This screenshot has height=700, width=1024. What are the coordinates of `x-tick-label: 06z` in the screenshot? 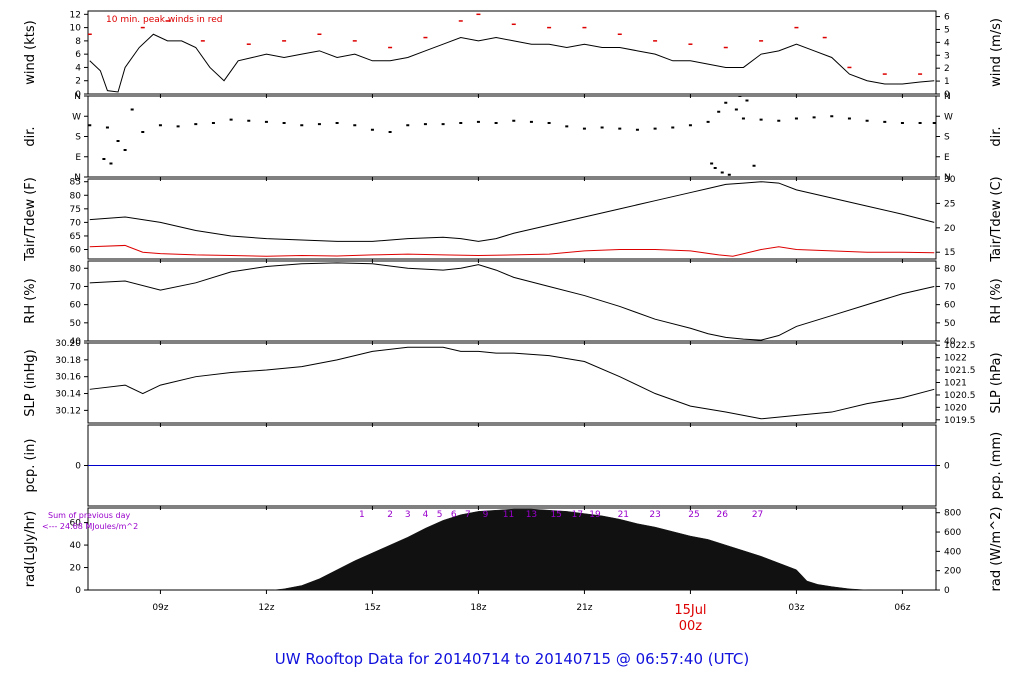 It's located at (902, 608).